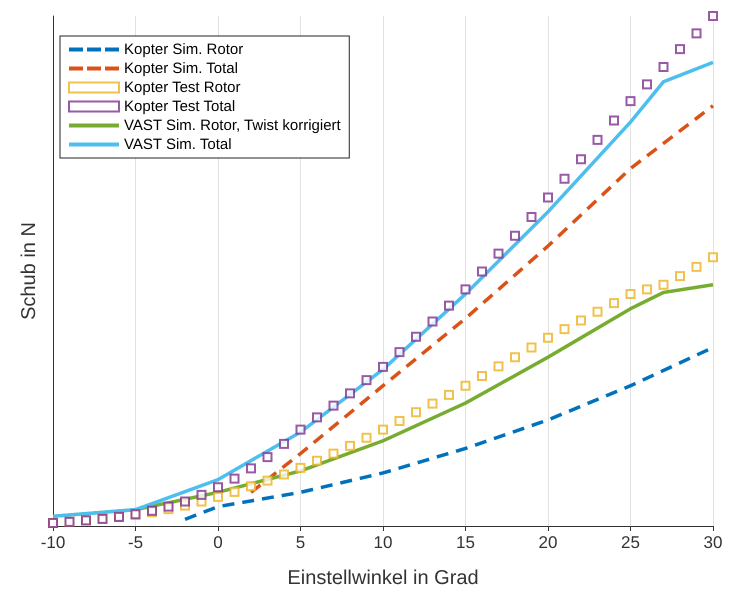 This screenshot has height=609, width=737. I want to click on legend-label: Kopter Sim. Rotor, so click(184, 49).